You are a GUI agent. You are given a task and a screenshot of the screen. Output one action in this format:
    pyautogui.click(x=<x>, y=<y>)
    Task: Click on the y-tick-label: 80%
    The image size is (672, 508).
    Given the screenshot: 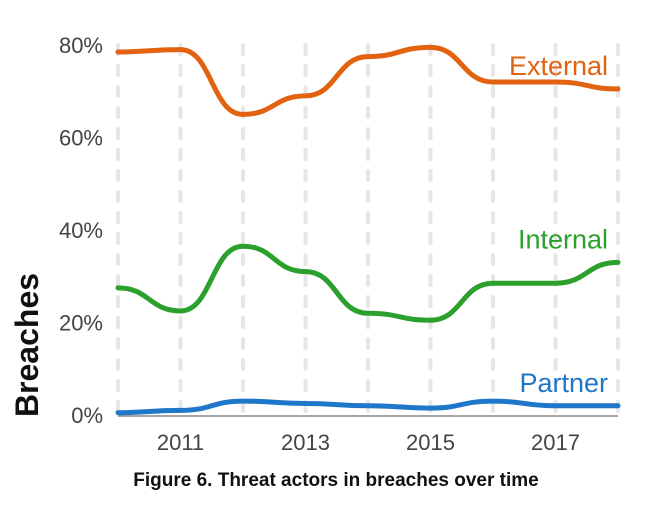 What is the action you would take?
    pyautogui.click(x=81, y=45)
    